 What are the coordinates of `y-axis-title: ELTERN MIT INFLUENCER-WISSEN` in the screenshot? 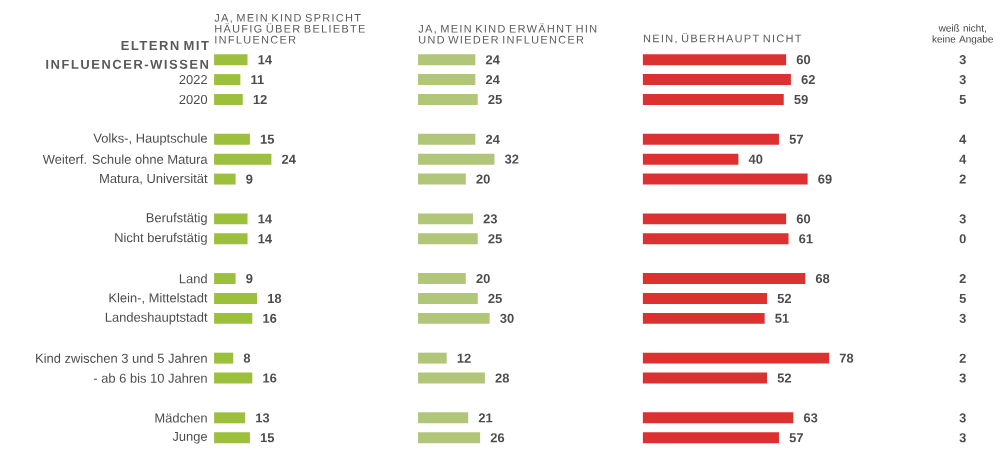 It's located at (127, 55).